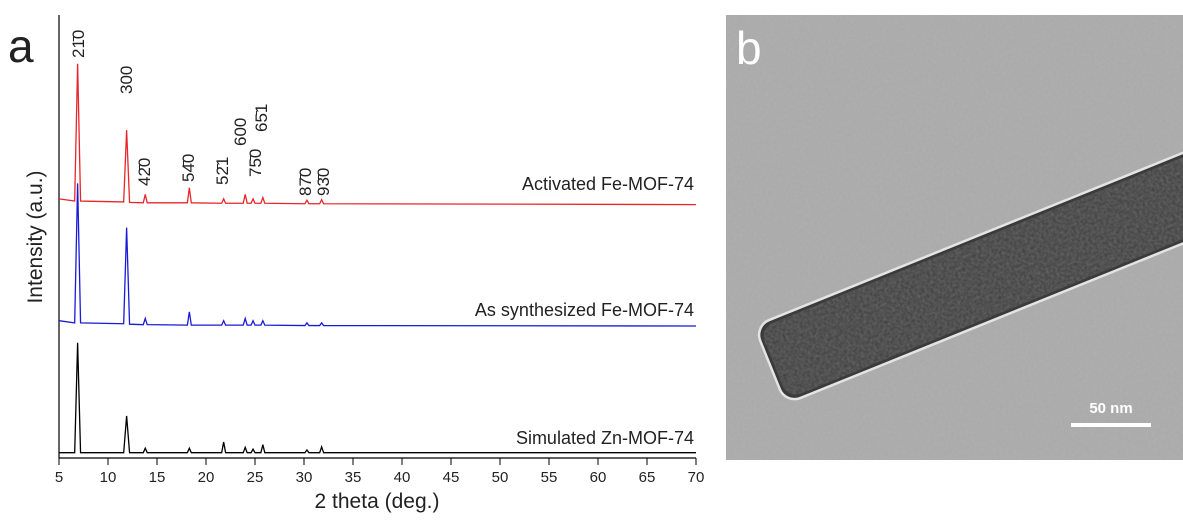  What do you see at coordinates (353, 477) in the screenshot?
I see `x-tick-label: 35` at bounding box center [353, 477].